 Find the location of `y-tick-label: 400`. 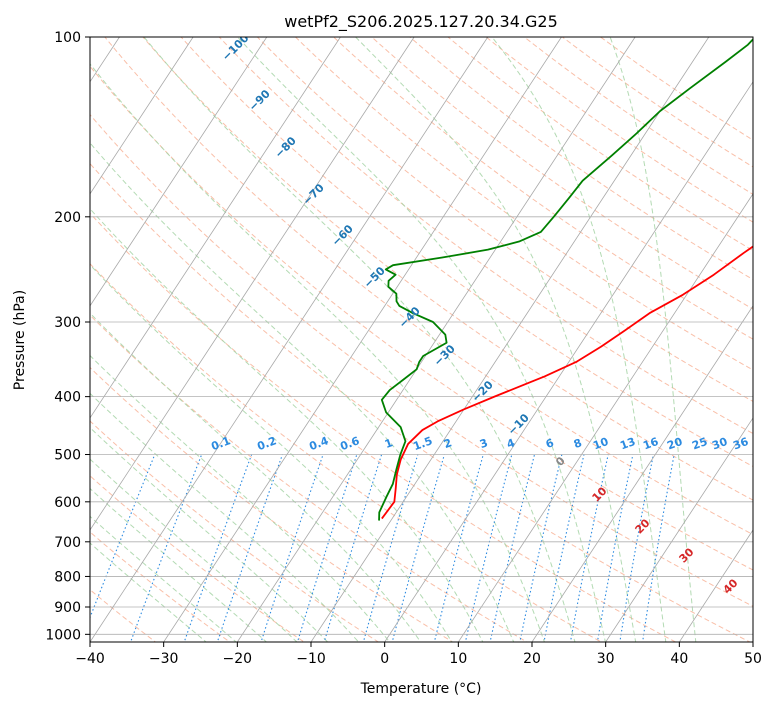

y-tick-label: 400 is located at coordinates (67, 398).